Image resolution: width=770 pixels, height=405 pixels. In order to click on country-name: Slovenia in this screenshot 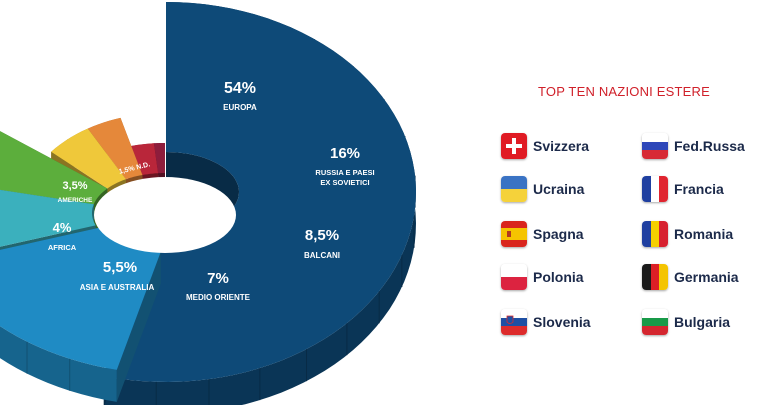, I will do `click(562, 322)`.